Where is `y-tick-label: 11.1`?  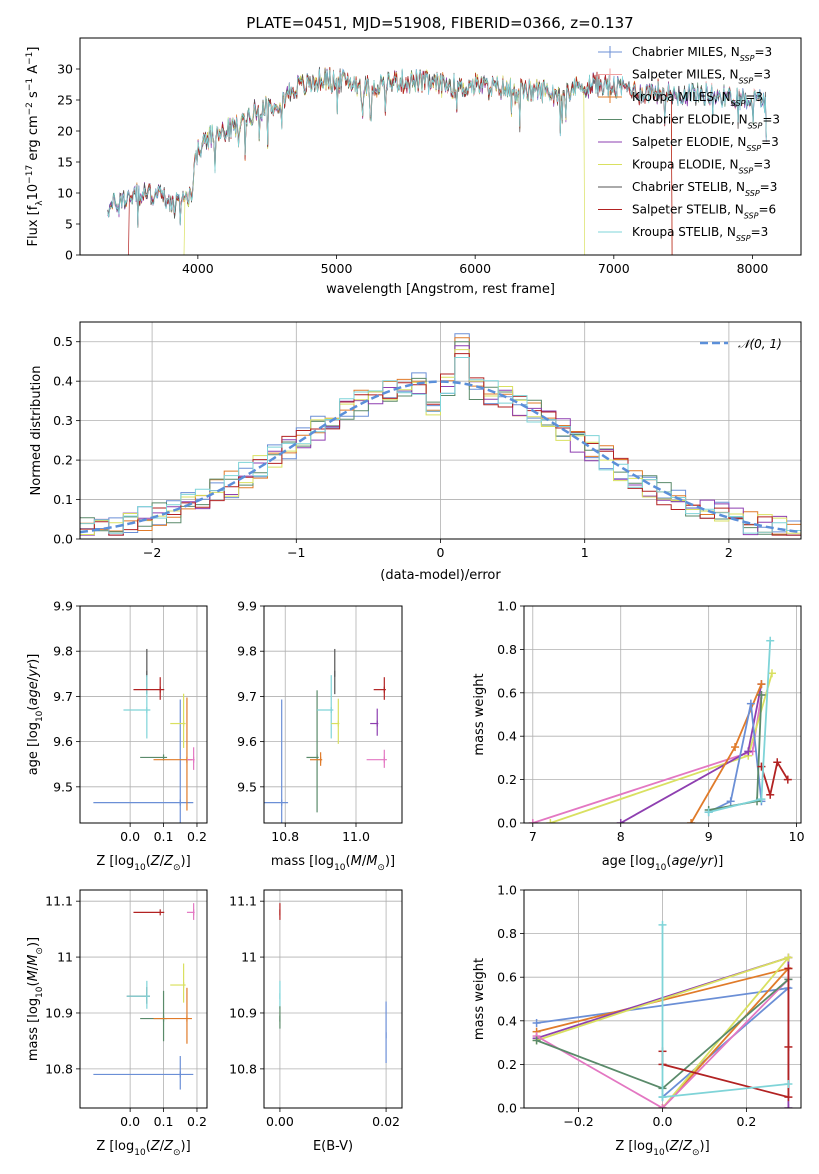 y-tick-label: 11.1 is located at coordinates (59, 901).